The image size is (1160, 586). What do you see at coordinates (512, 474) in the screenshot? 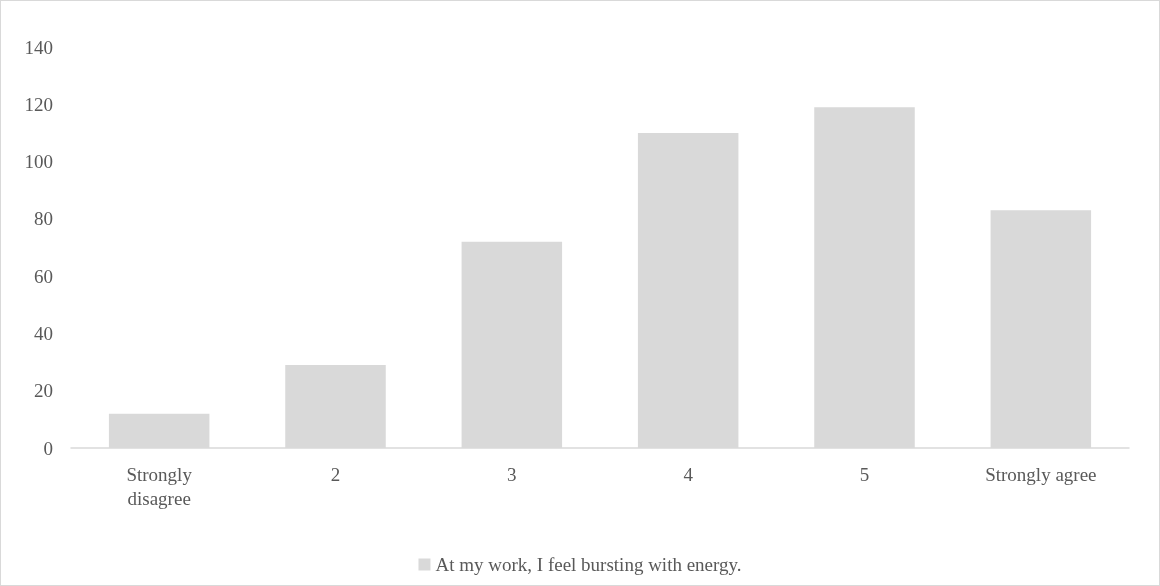
I see `x-tick-label: 3` at bounding box center [512, 474].